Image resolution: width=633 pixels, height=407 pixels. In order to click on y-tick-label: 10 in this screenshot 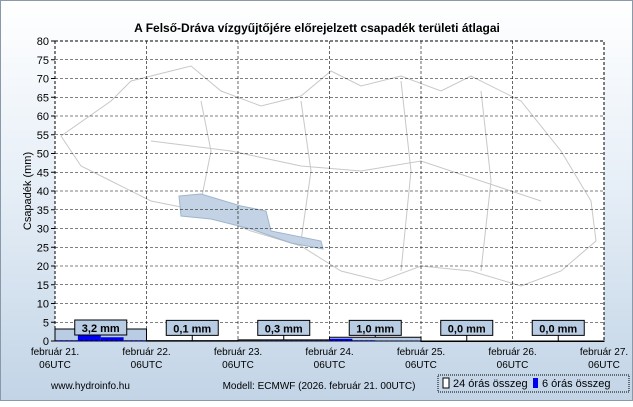, I will do `click(43, 305)`.